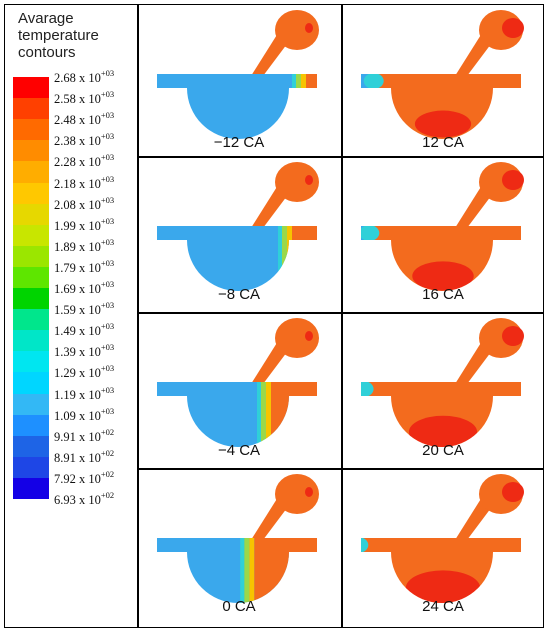 The image size is (550, 632). I want to click on legend-tick-label: 1.29 x 10+03, so click(84, 372).